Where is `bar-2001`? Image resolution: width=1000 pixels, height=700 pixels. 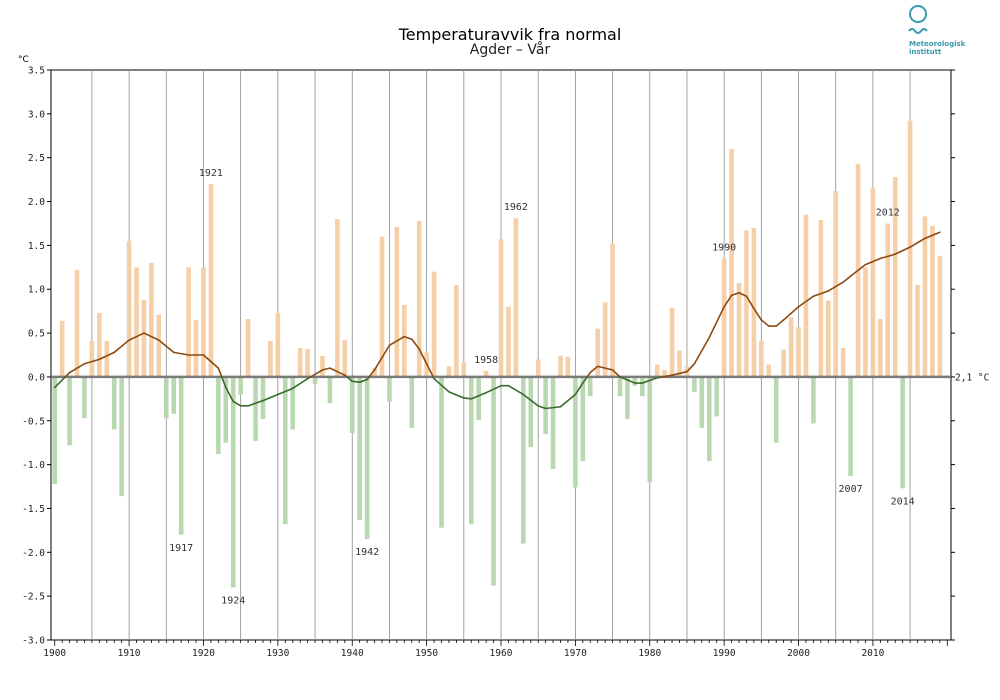 bar-2001 is located at coordinates (806, 295).